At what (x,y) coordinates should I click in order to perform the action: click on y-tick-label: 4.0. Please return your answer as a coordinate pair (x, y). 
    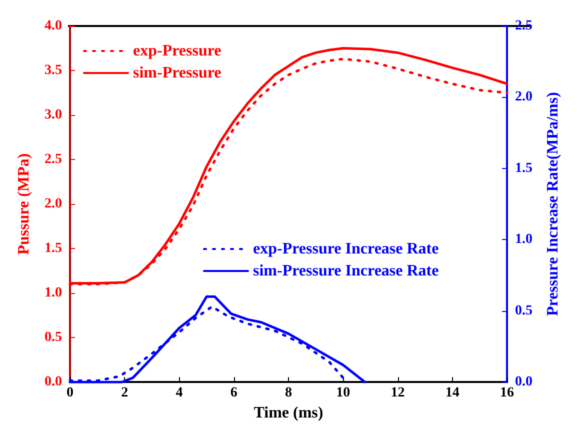
    Looking at the image, I should click on (53, 26).